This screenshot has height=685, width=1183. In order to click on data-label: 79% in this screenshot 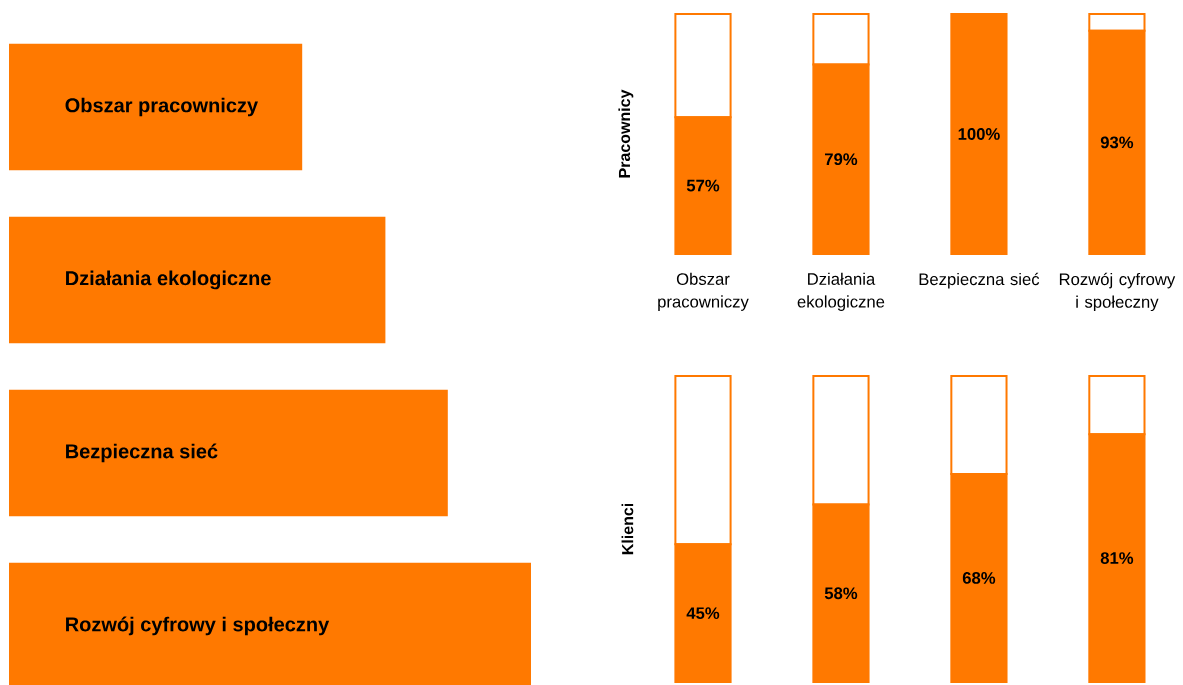, I will do `click(841, 159)`.